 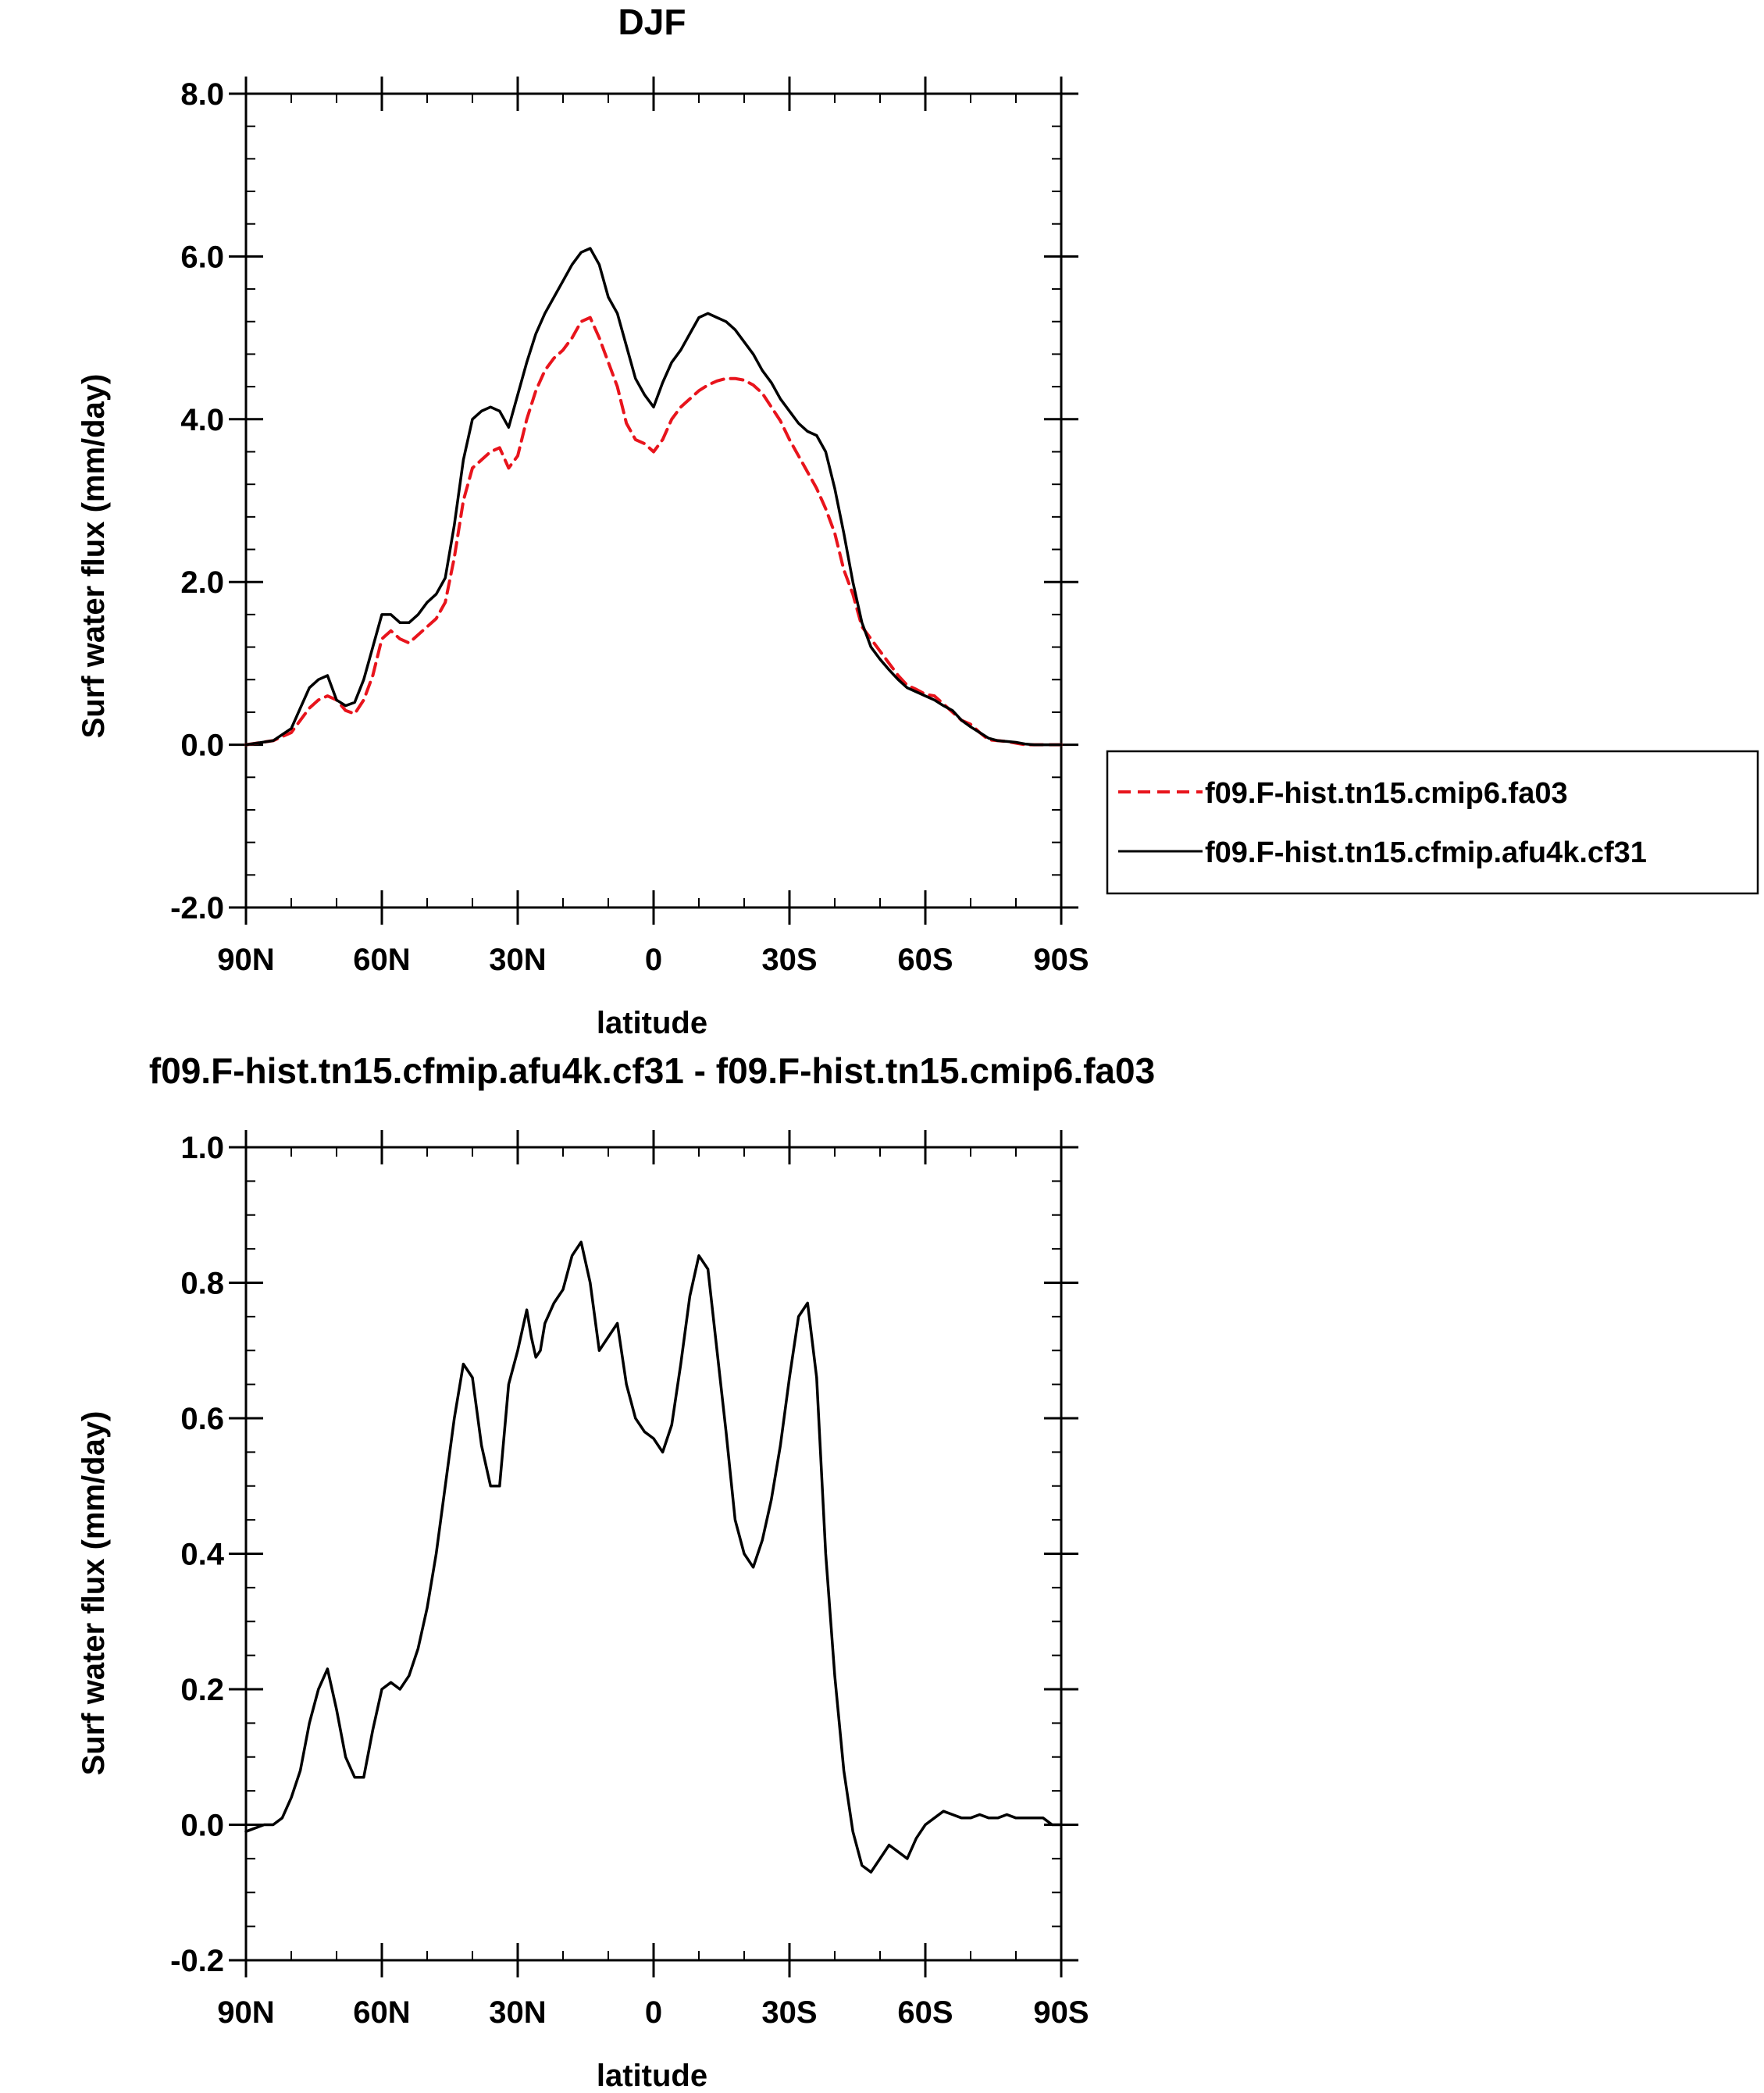 I want to click on bottom-y-tick-label: 1.0, so click(x=202, y=1148).